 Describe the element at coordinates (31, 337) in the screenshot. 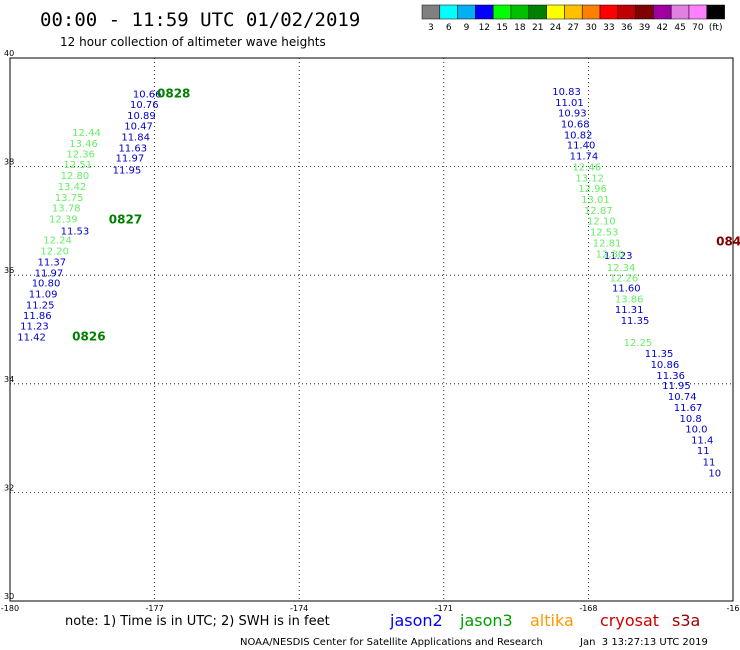

I see `wave-height-value: 11.42` at that location.